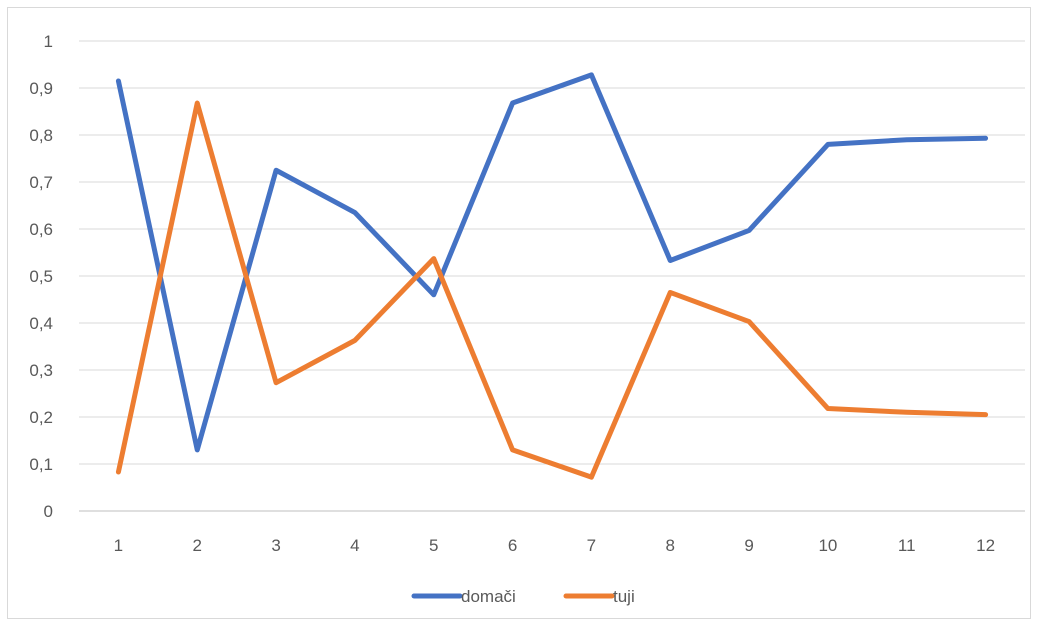 Image resolution: width=1040 pixels, height=626 pixels. I want to click on x-tick-label: 5, so click(433, 545).